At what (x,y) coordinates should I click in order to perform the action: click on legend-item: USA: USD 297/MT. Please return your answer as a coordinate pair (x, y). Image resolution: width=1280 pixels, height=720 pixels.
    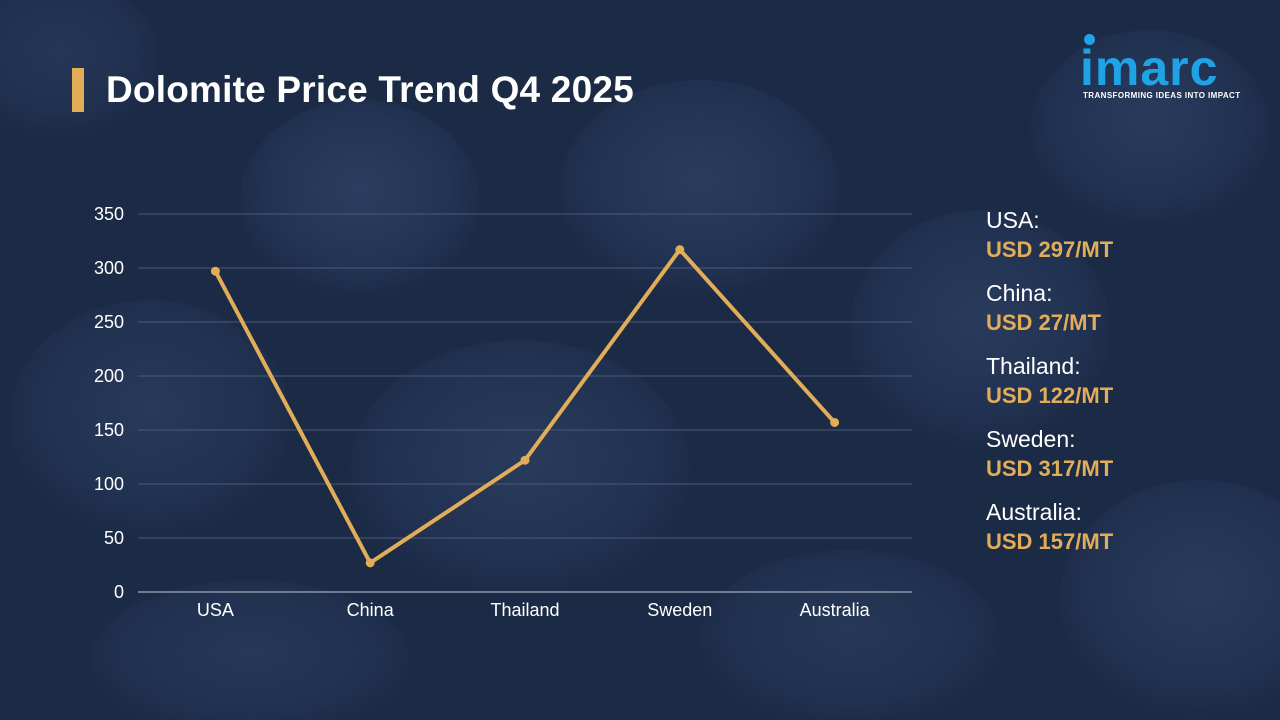
    Looking at the image, I should click on (1049, 235).